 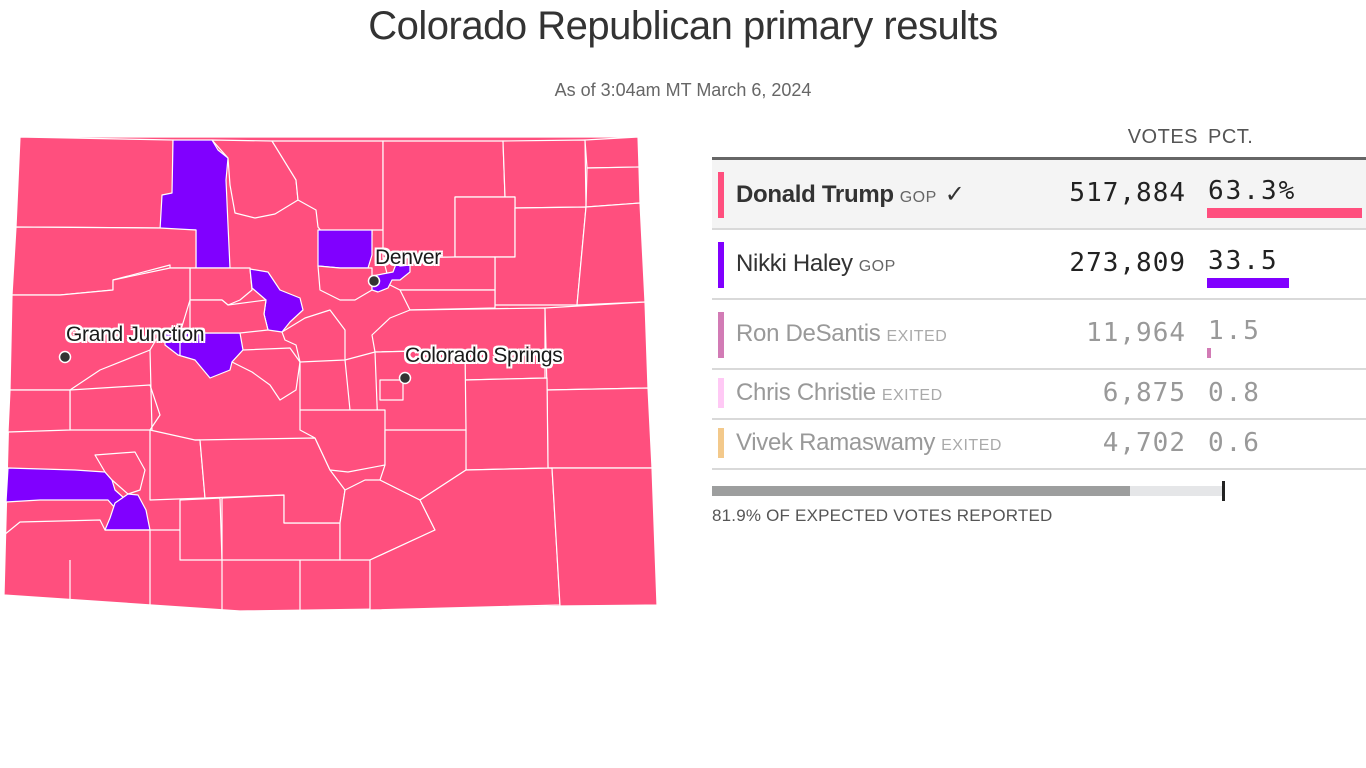 I want to click on candidate-name: Chris Christie EXITED, so click(x=839, y=392).